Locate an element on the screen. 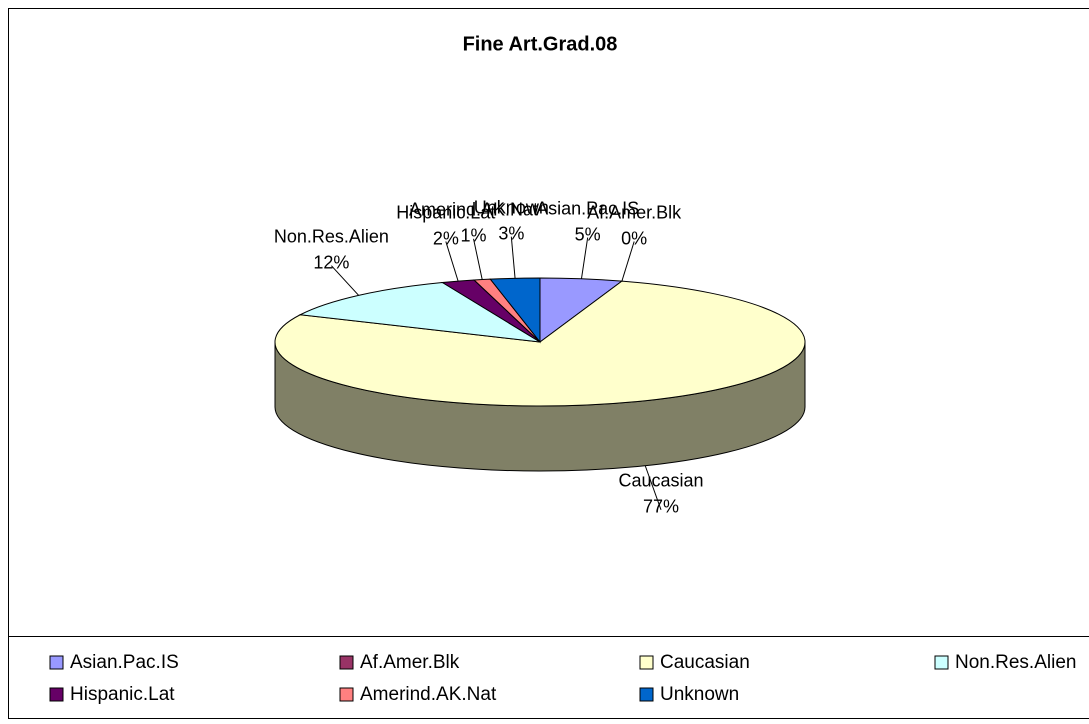  legend-label: Asian.Pac.IS is located at coordinates (124, 662).